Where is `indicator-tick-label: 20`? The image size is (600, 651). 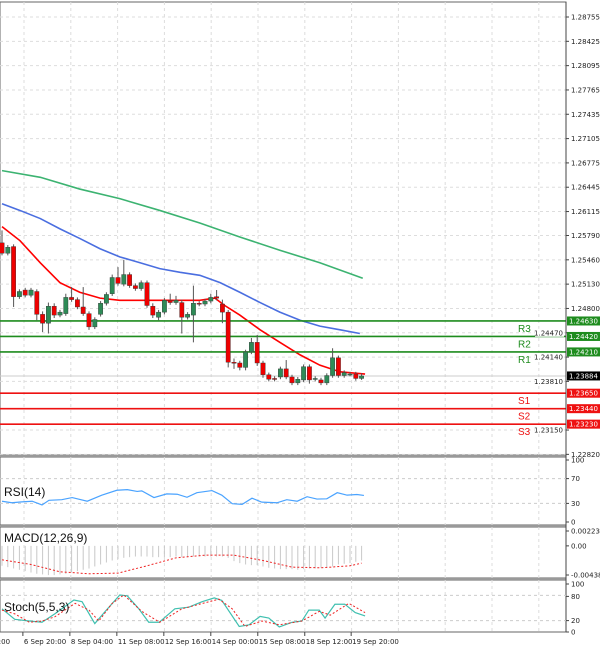
indicator-tick-label: 20 is located at coordinates (575, 621).